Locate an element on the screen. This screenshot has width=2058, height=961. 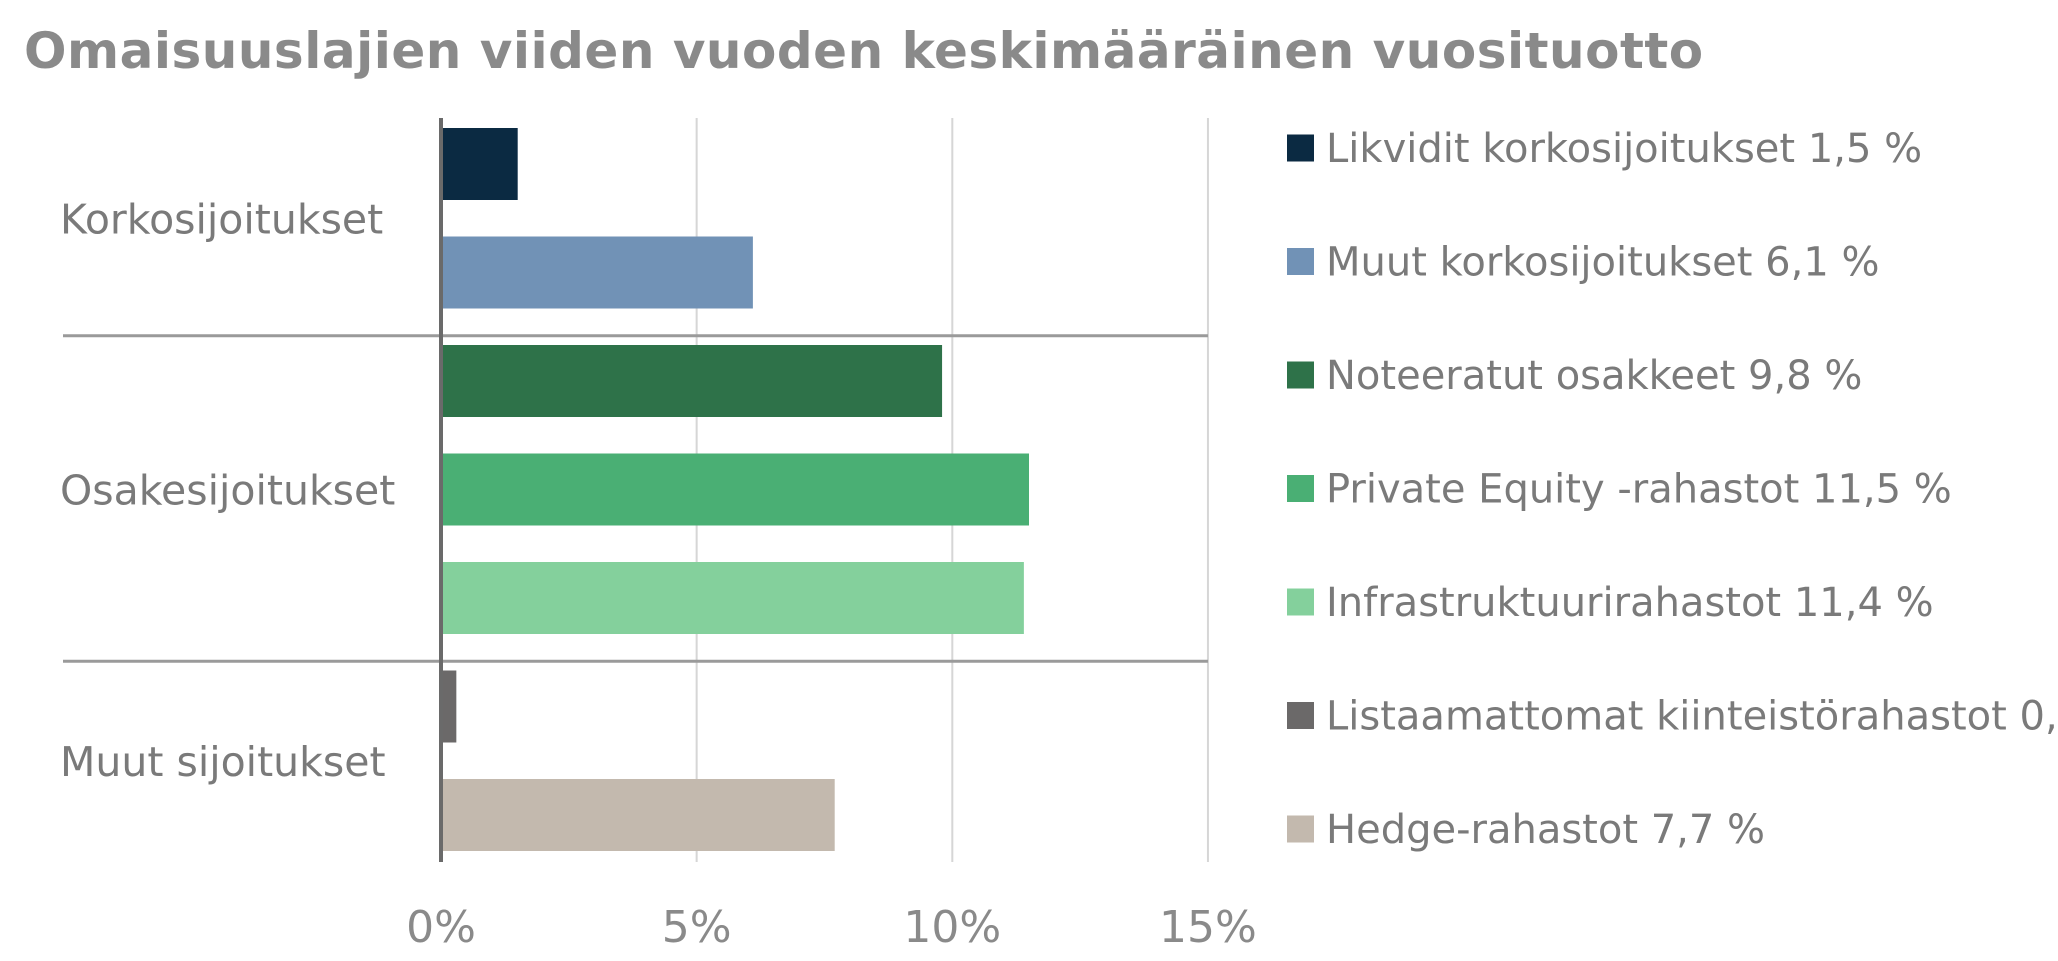
category-label: Osakesijoitukset is located at coordinates (227, 491).